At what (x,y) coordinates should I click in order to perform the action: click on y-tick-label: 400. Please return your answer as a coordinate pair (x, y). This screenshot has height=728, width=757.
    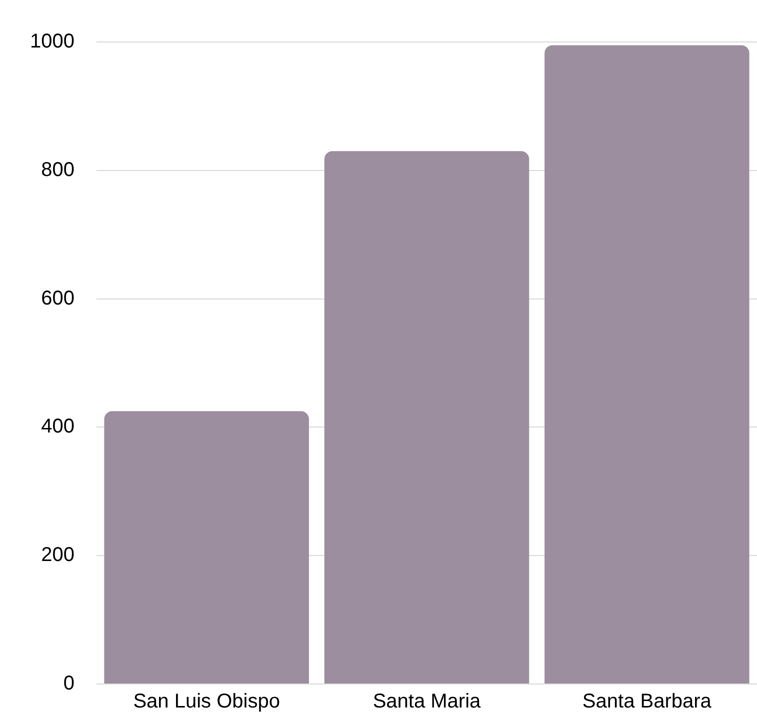
    Looking at the image, I should click on (57, 427).